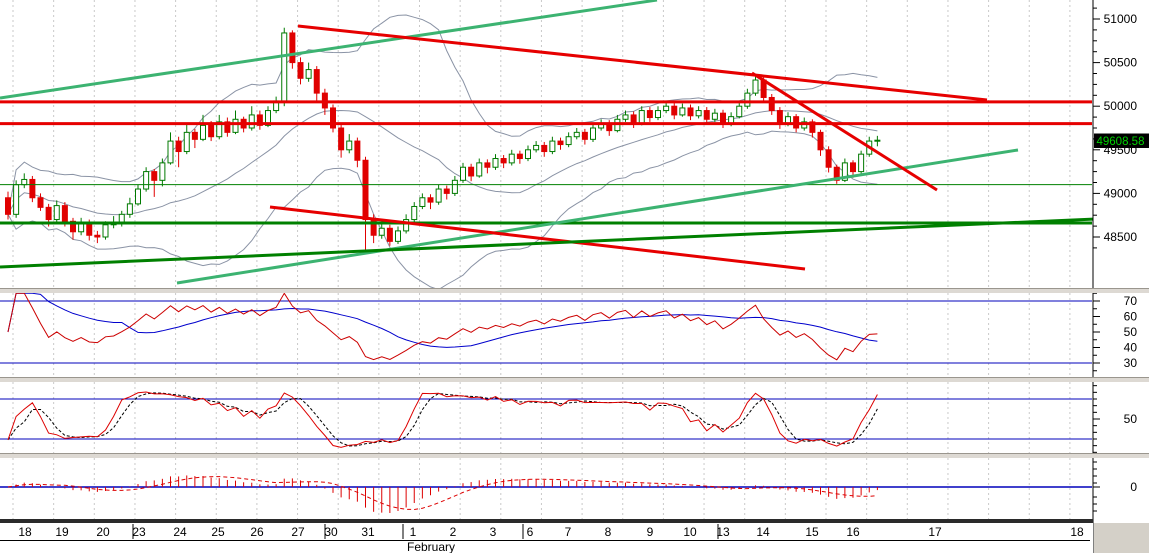 The height and width of the screenshot is (553, 1149). What do you see at coordinates (530, 532) in the screenshot?
I see `date-label: 6` at bounding box center [530, 532].